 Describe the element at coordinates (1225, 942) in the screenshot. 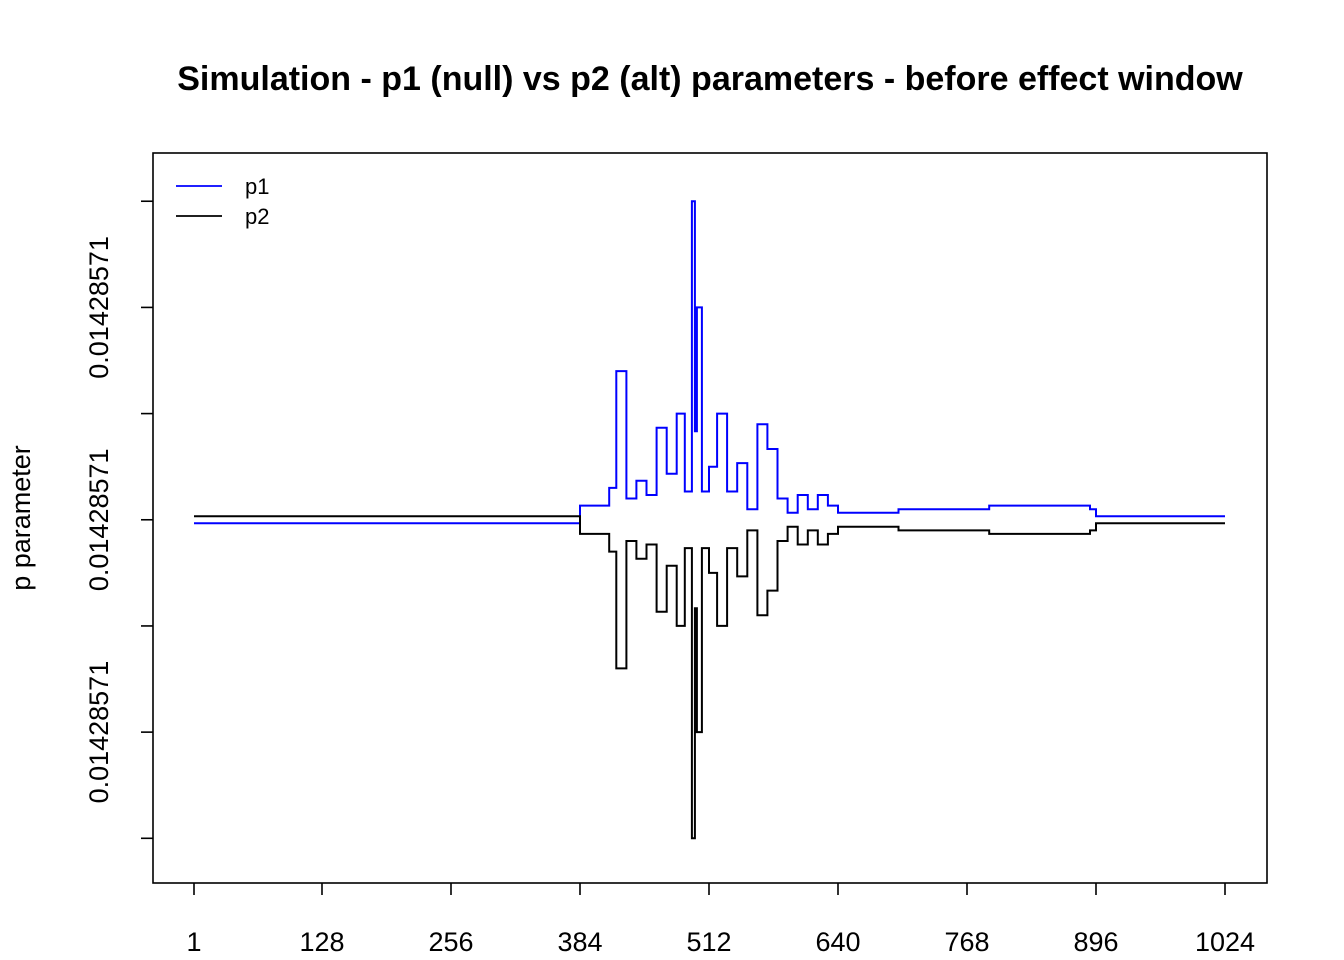

I see `x-tick-label: 1024` at that location.